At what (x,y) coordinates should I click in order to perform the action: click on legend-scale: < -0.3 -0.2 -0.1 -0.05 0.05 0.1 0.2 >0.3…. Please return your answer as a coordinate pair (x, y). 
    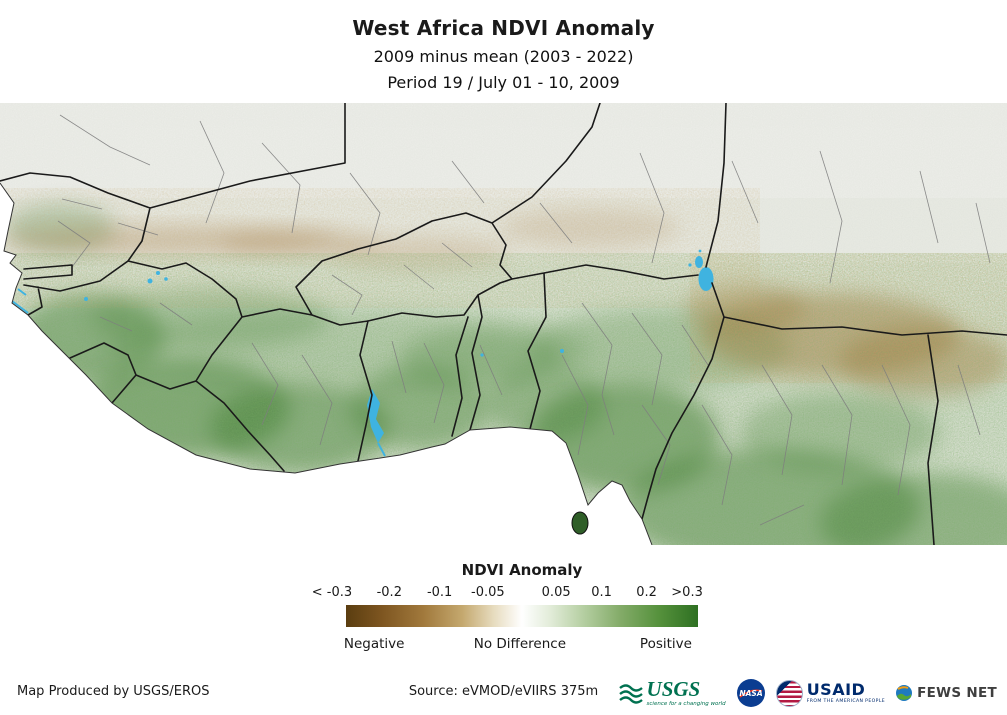
    Looking at the image, I should click on (507, 619).